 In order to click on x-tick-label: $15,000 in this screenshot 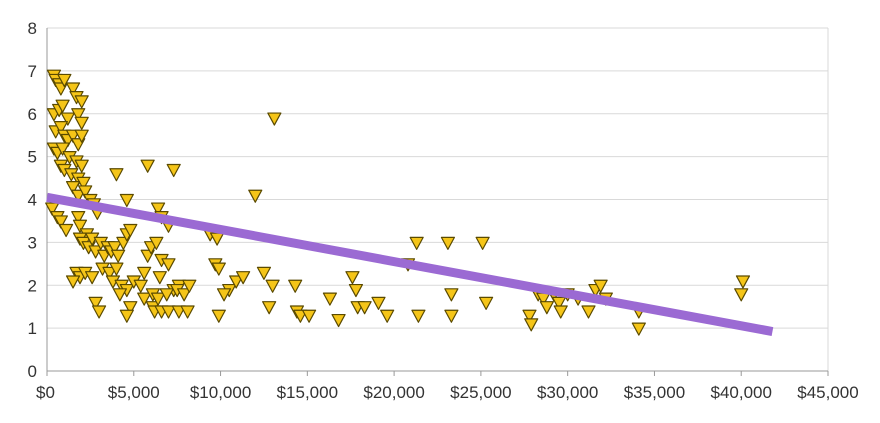, I will do `click(307, 392)`.